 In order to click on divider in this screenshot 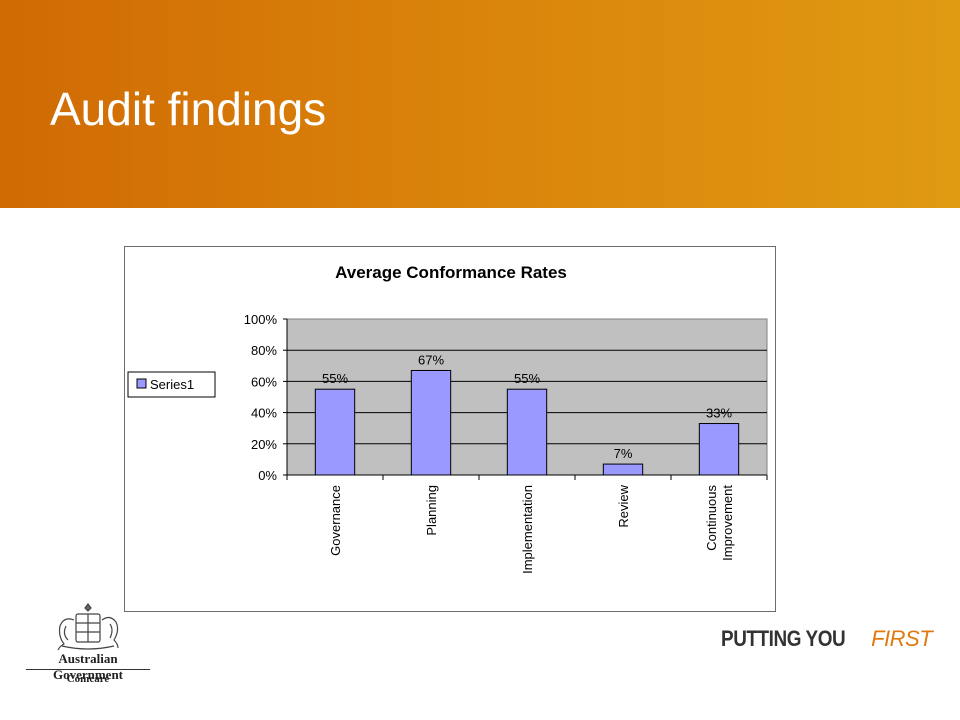, I will do `click(88, 669)`.